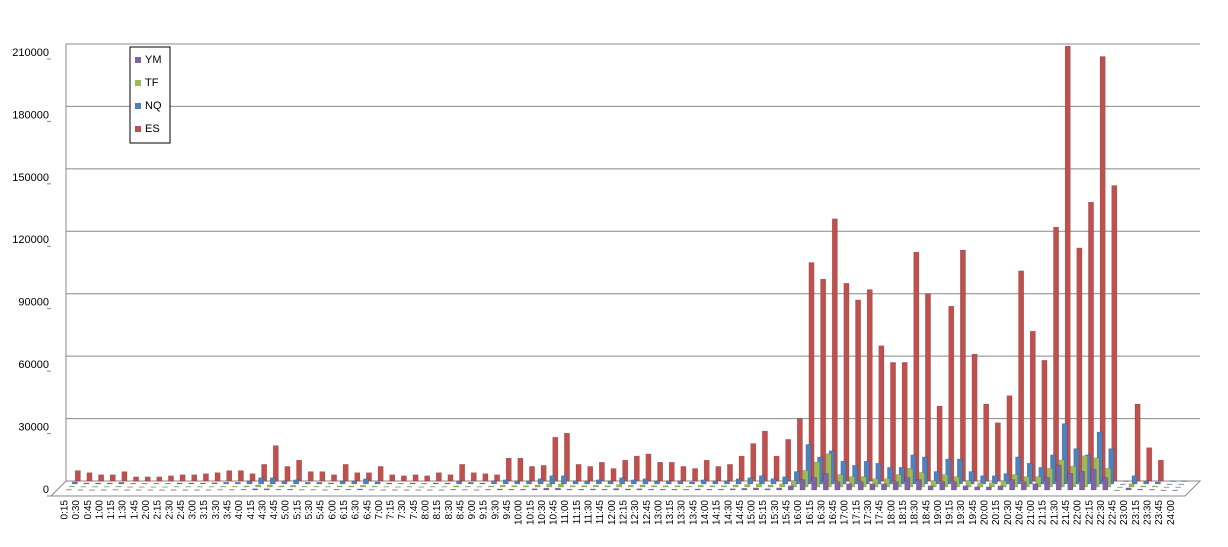 Image resolution: width=1228 pixels, height=547 pixels. What do you see at coordinates (379, 510) in the screenshot?
I see `x-tick-label: 7:00` at bounding box center [379, 510].